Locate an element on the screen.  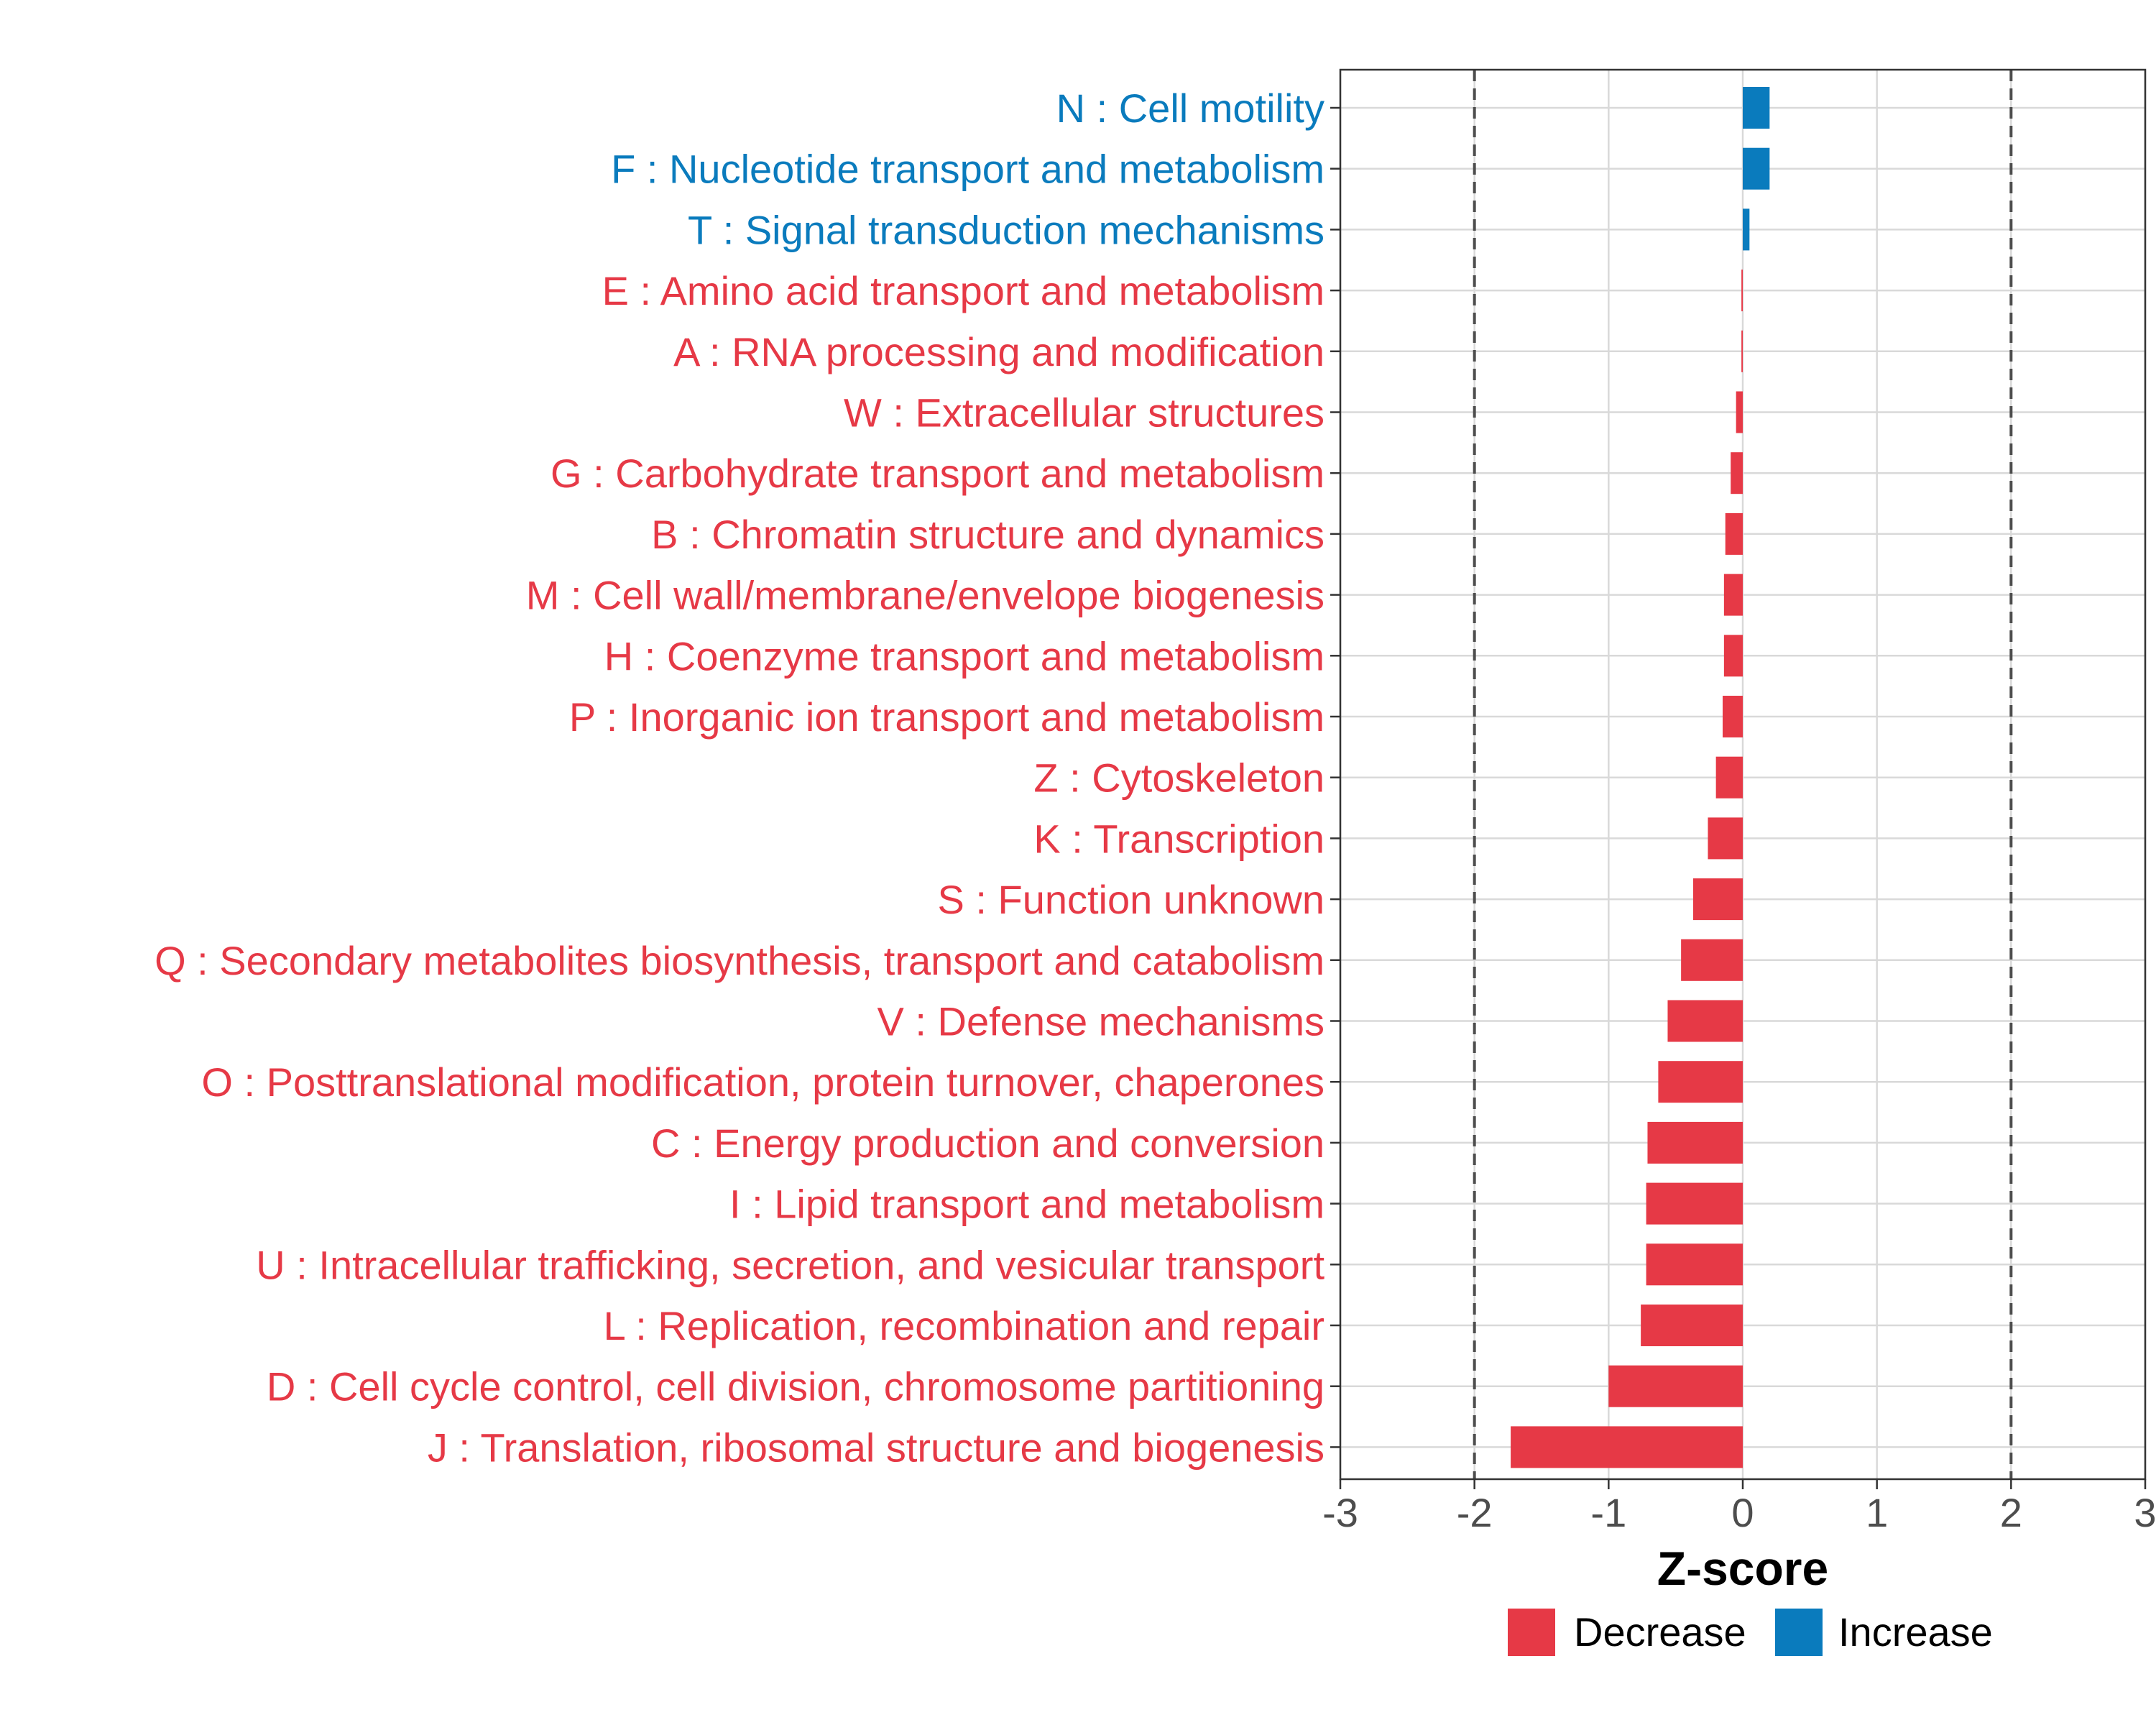
bar-e is located at coordinates (1742, 291).